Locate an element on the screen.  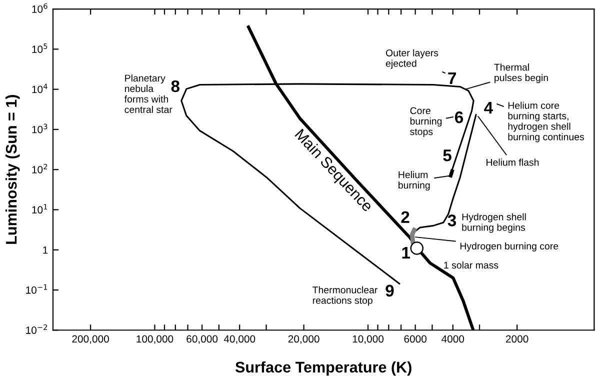
annotation: Core burning stops is located at coordinates (426, 122).